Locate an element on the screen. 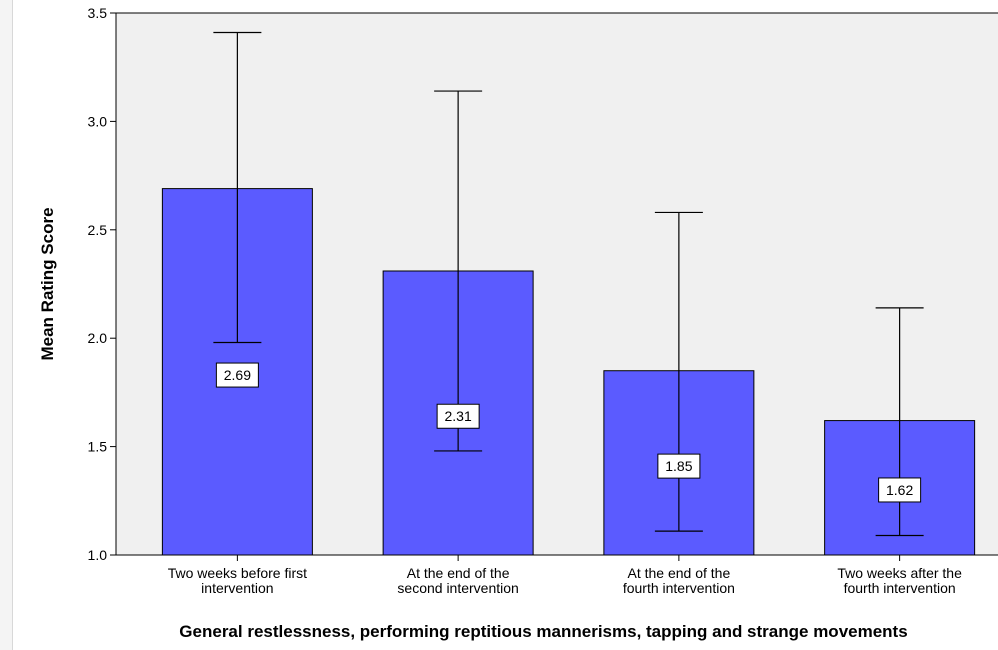 This screenshot has height=650, width=998. x-tick-label: Two weeks after the fourth intervention is located at coordinates (899, 580).